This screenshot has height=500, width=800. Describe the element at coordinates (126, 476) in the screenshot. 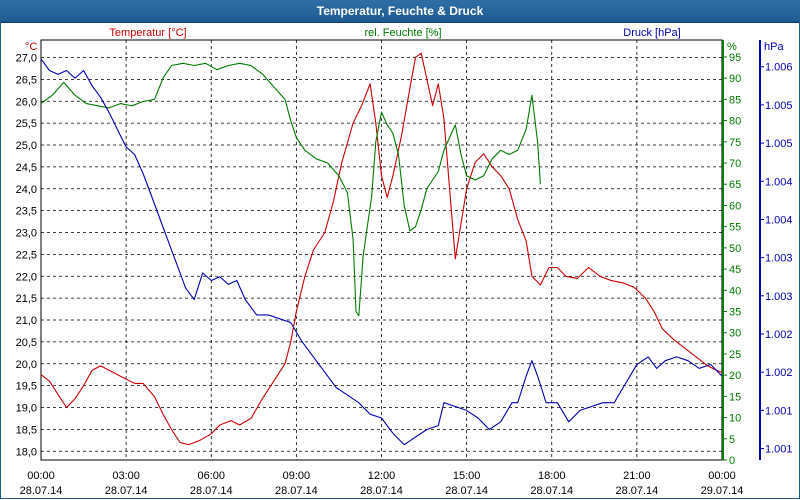

I see `x-tick-time: 03:00` at that location.